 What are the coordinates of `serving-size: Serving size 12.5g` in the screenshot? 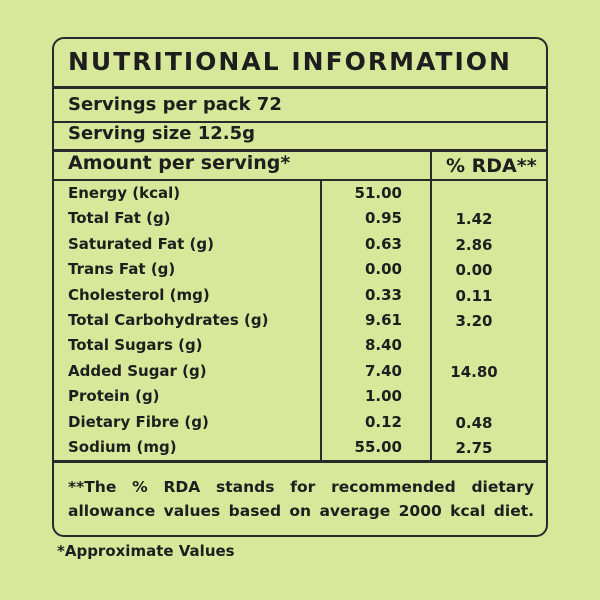 It's located at (162, 133).